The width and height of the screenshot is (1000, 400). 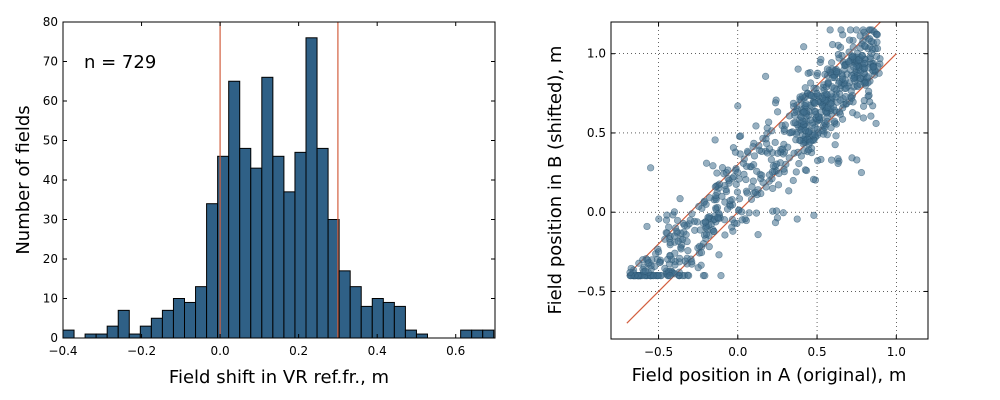 What do you see at coordinates (298, 351) in the screenshot?
I see `x-tick-label: 0.2` at bounding box center [298, 351].